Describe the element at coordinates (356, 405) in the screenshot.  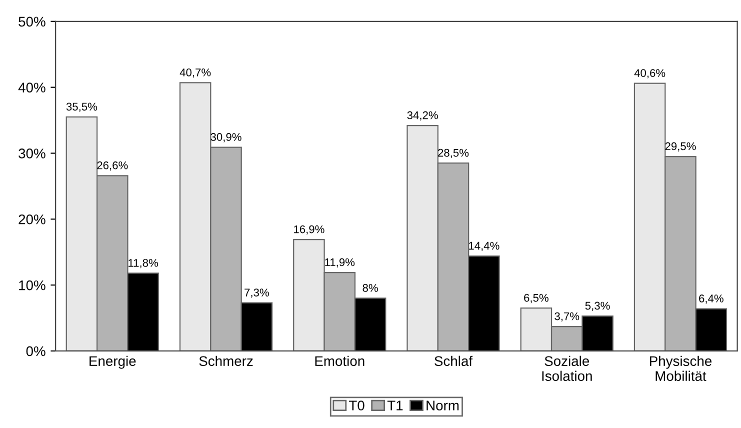
I see `legend-label: T0` at that location.